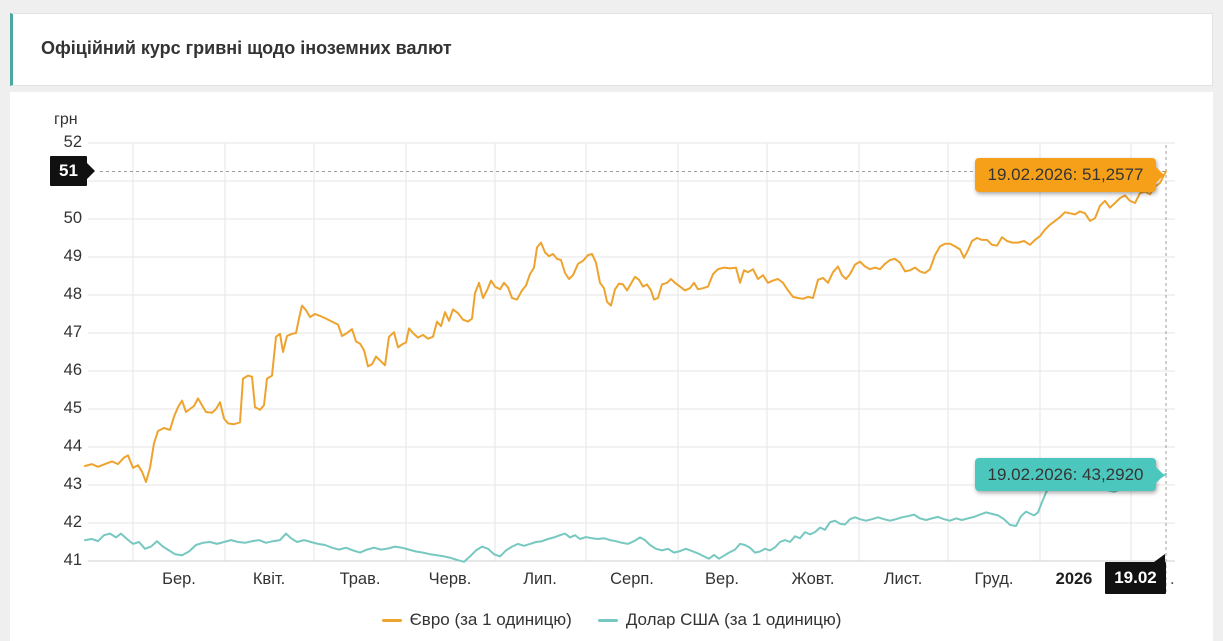 This screenshot has width=1223, height=641. Describe the element at coordinates (360, 579) in the screenshot. I see `x-tick-label: Трав.` at that location.